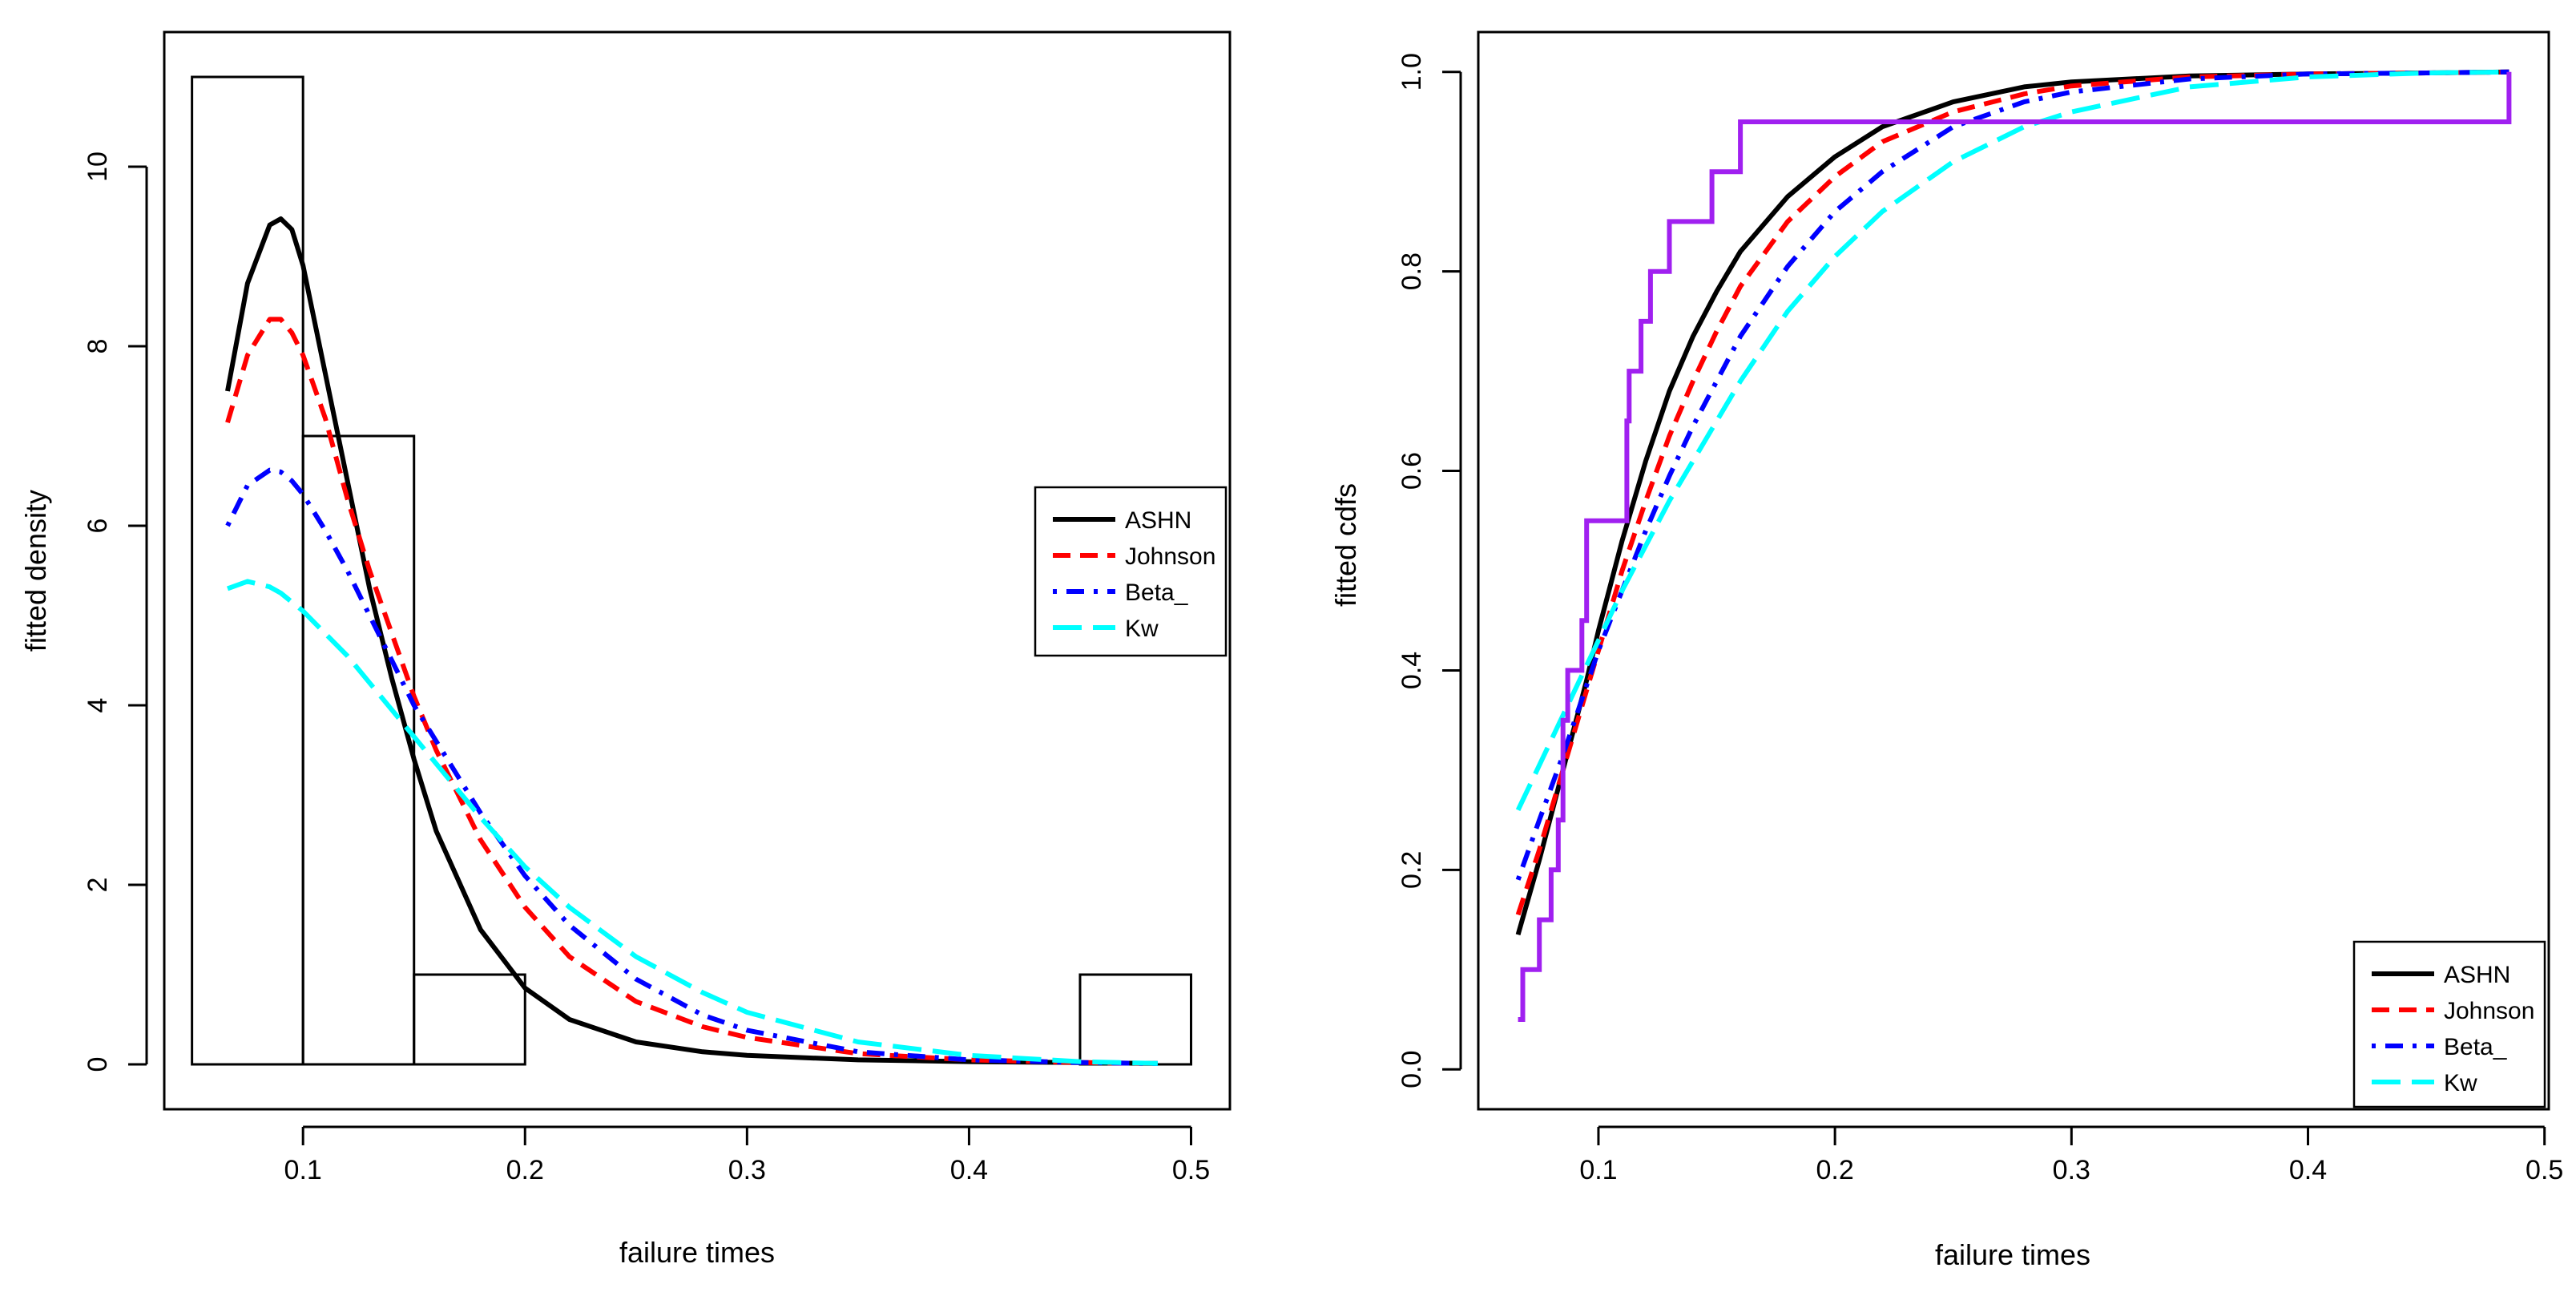 This screenshot has height=1300, width=2576. I want to click on density-x-tick-label: 0.2, so click(525, 1170).